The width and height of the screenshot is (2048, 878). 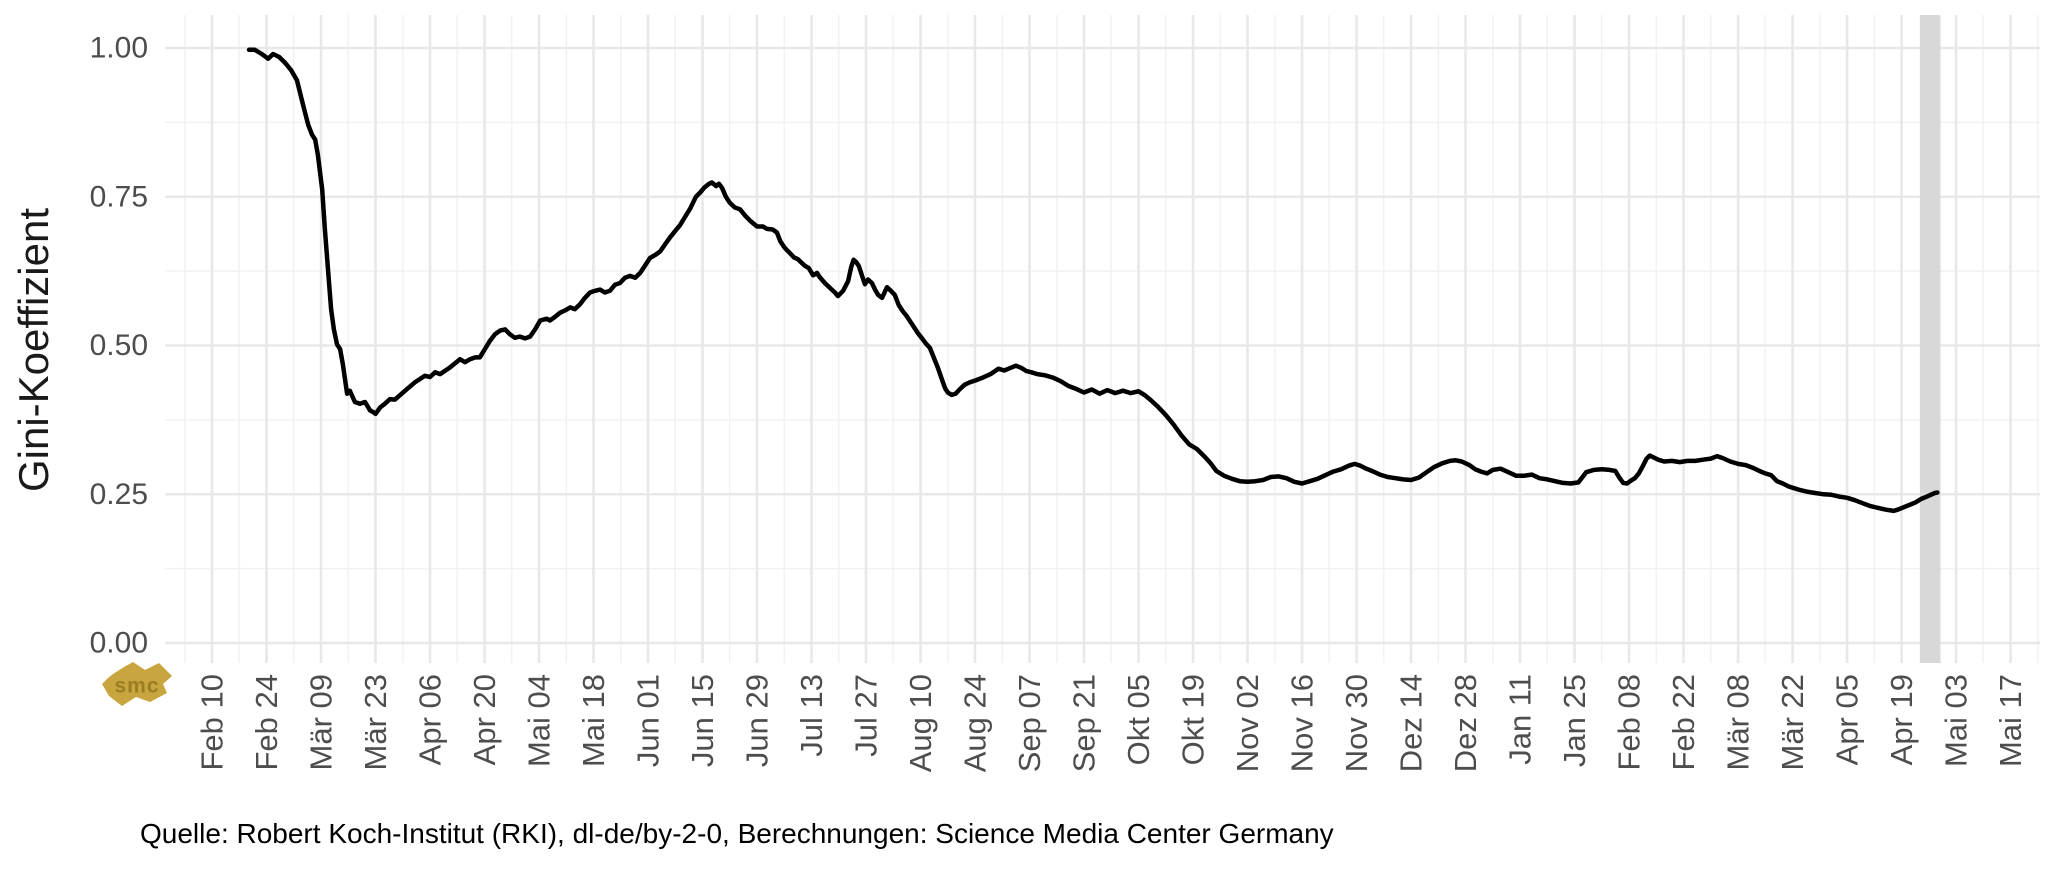 I want to click on x-tick-label: Aug 10, so click(x=920, y=723).